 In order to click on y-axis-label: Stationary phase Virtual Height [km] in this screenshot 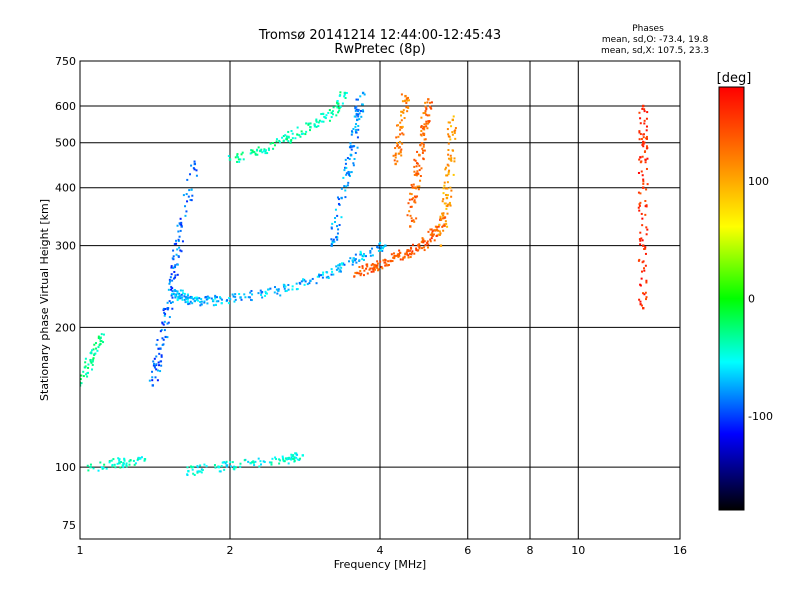, I will do `click(44, 300)`.